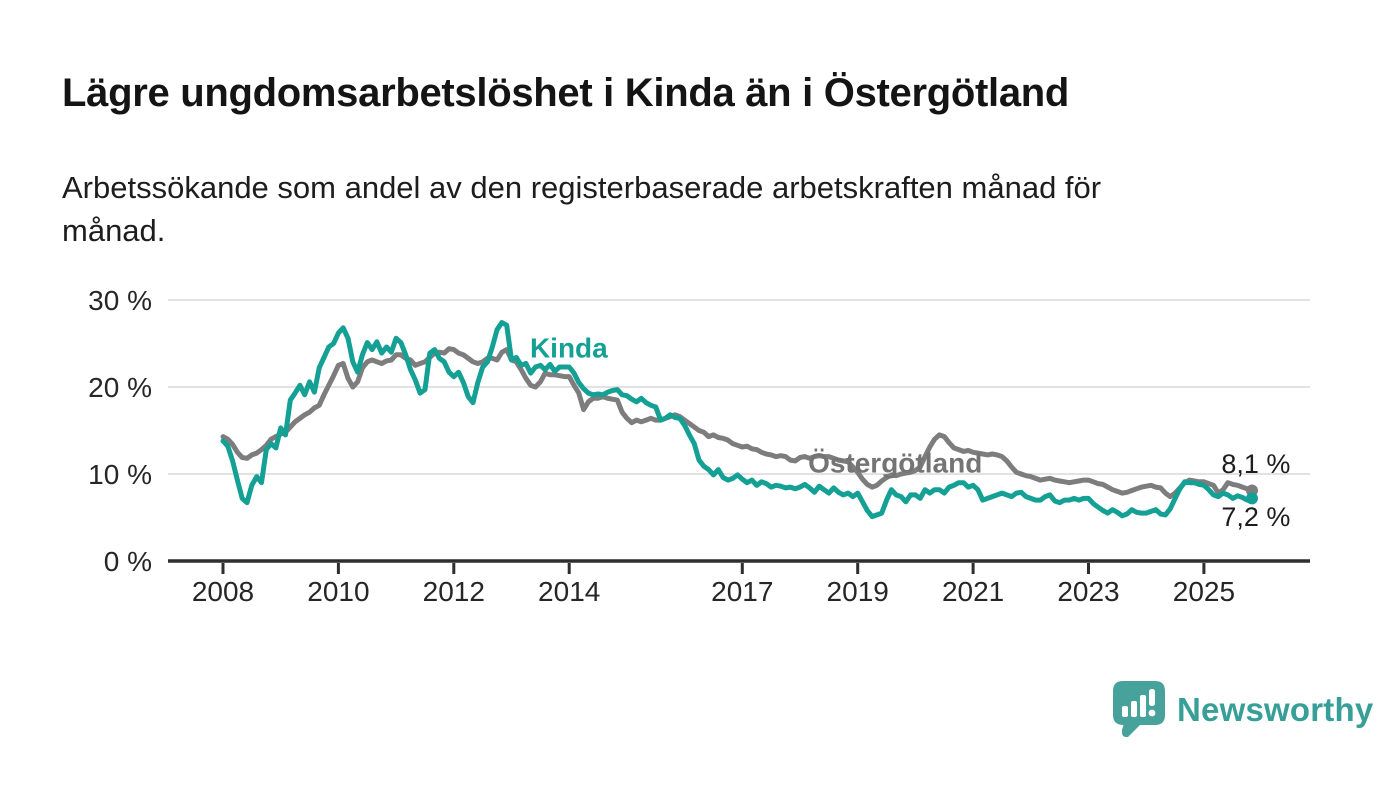  What do you see at coordinates (1275, 709) in the screenshot?
I see `newsworthy-logo-text: Newsworthy` at bounding box center [1275, 709].